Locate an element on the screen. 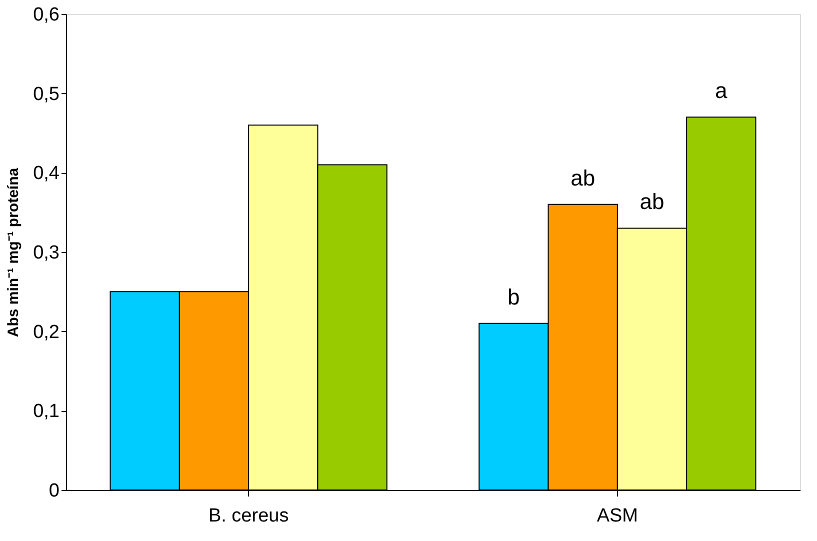  annotation: b is located at coordinates (514, 297).